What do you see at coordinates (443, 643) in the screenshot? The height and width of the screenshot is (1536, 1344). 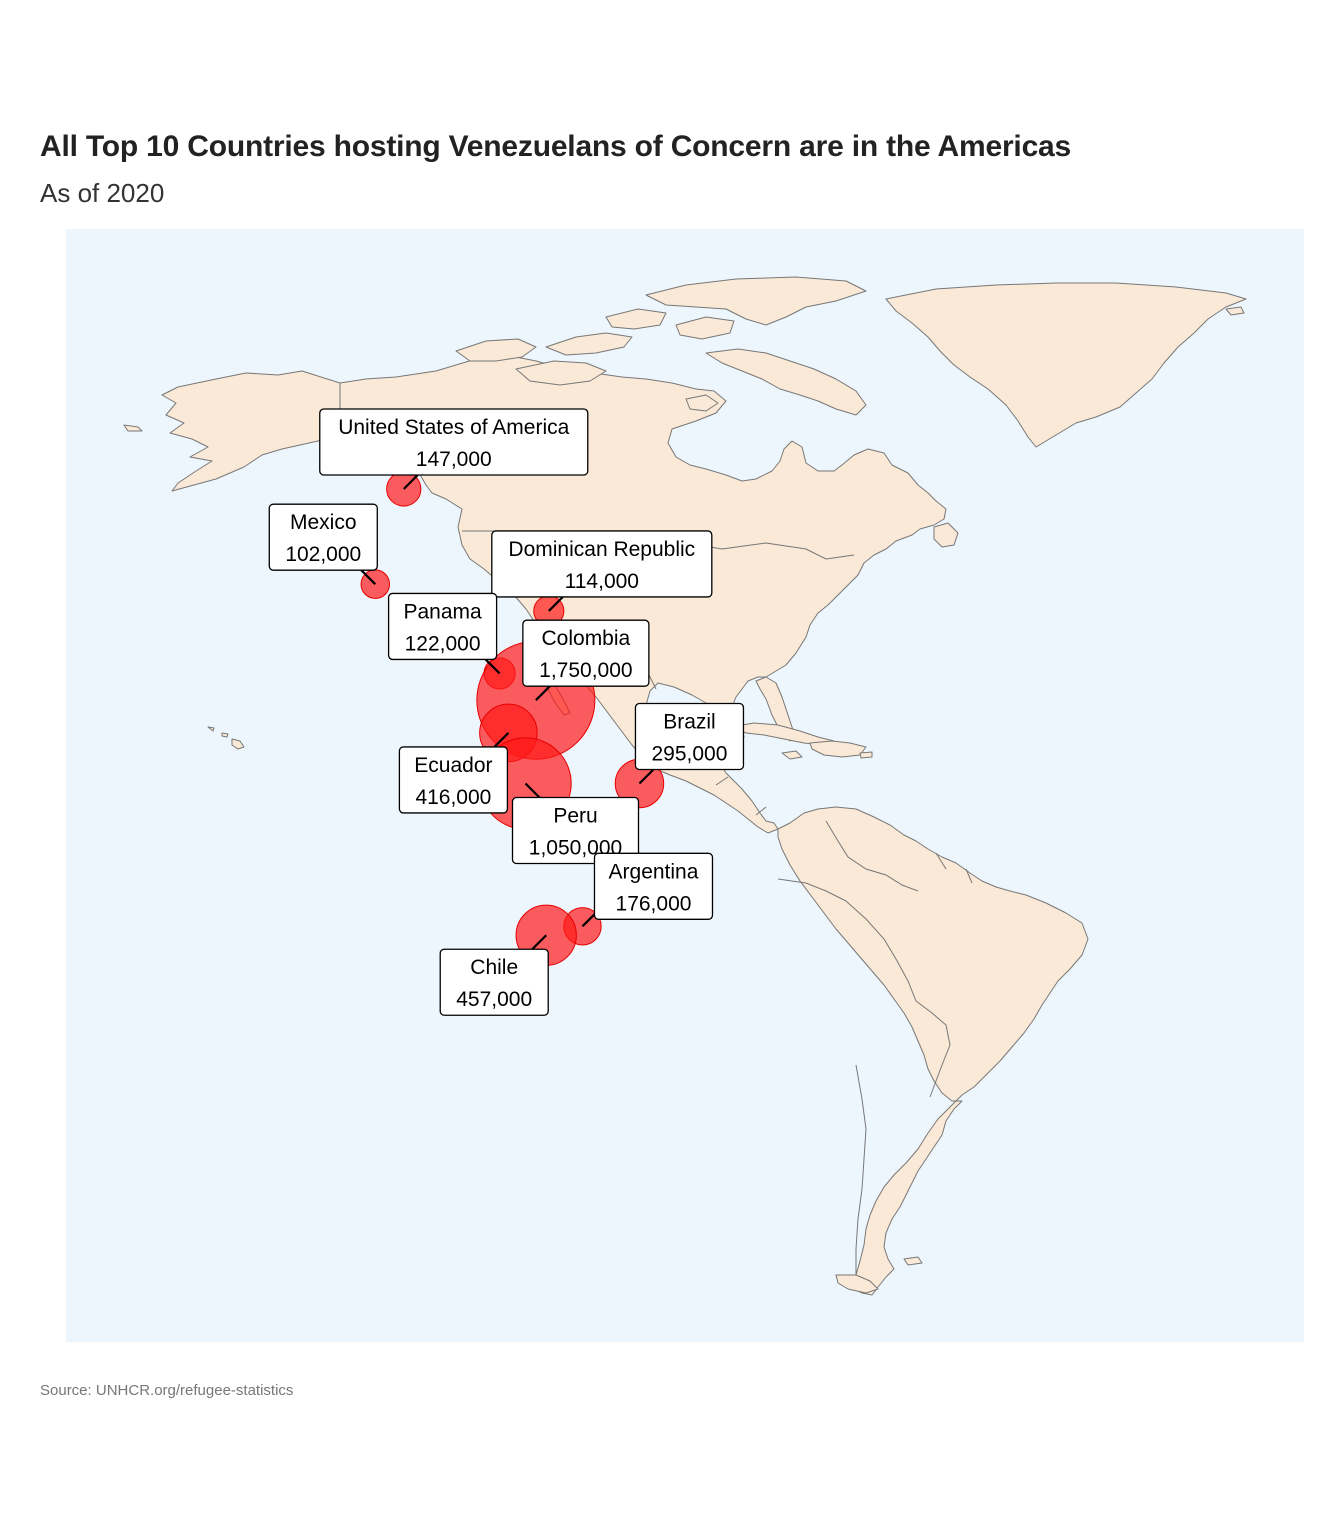 I see `label-value: 122,000` at bounding box center [443, 643].